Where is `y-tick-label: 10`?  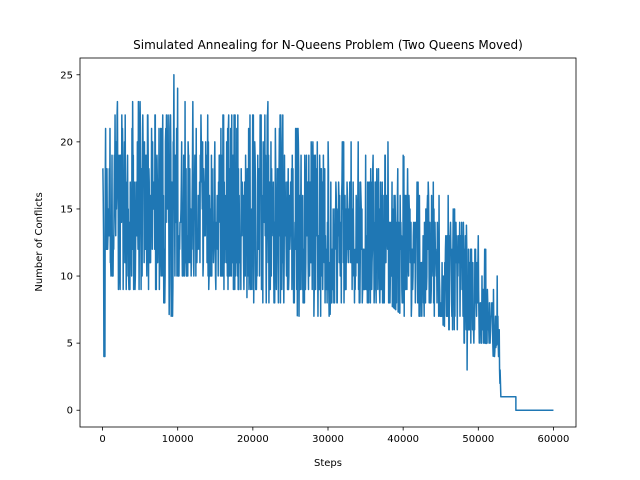
y-tick-label: 10 is located at coordinates (66, 277).